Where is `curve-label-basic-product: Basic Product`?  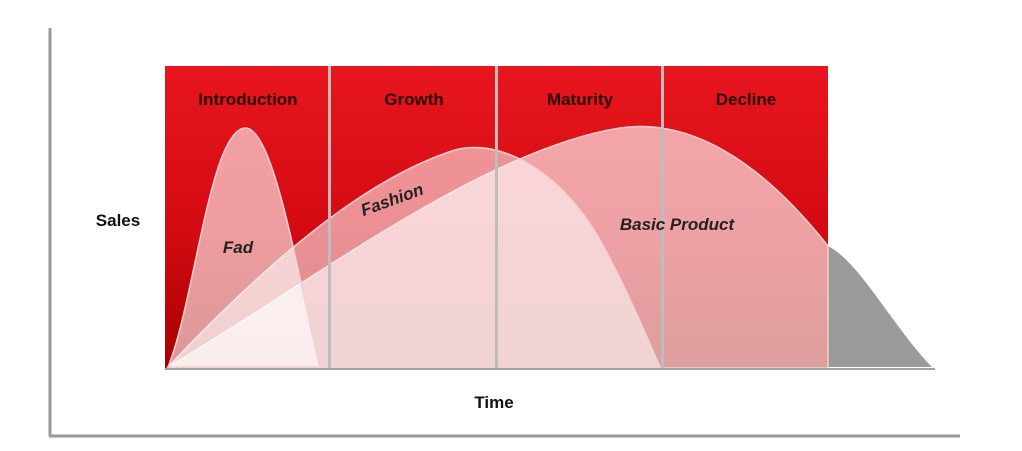
curve-label-basic-product: Basic Product is located at coordinates (678, 224).